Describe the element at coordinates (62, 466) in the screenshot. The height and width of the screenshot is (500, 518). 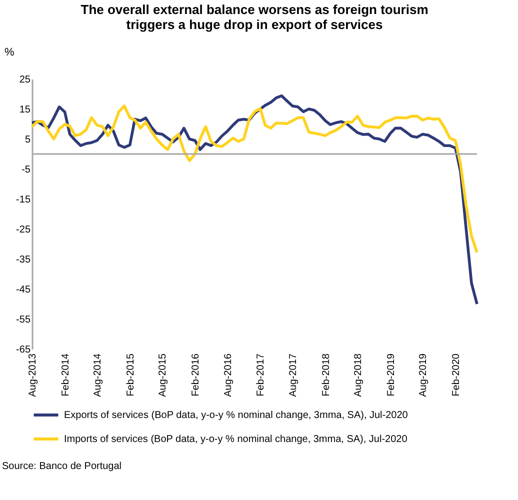
I see `source-note: Source: Banco de Portugal` at that location.